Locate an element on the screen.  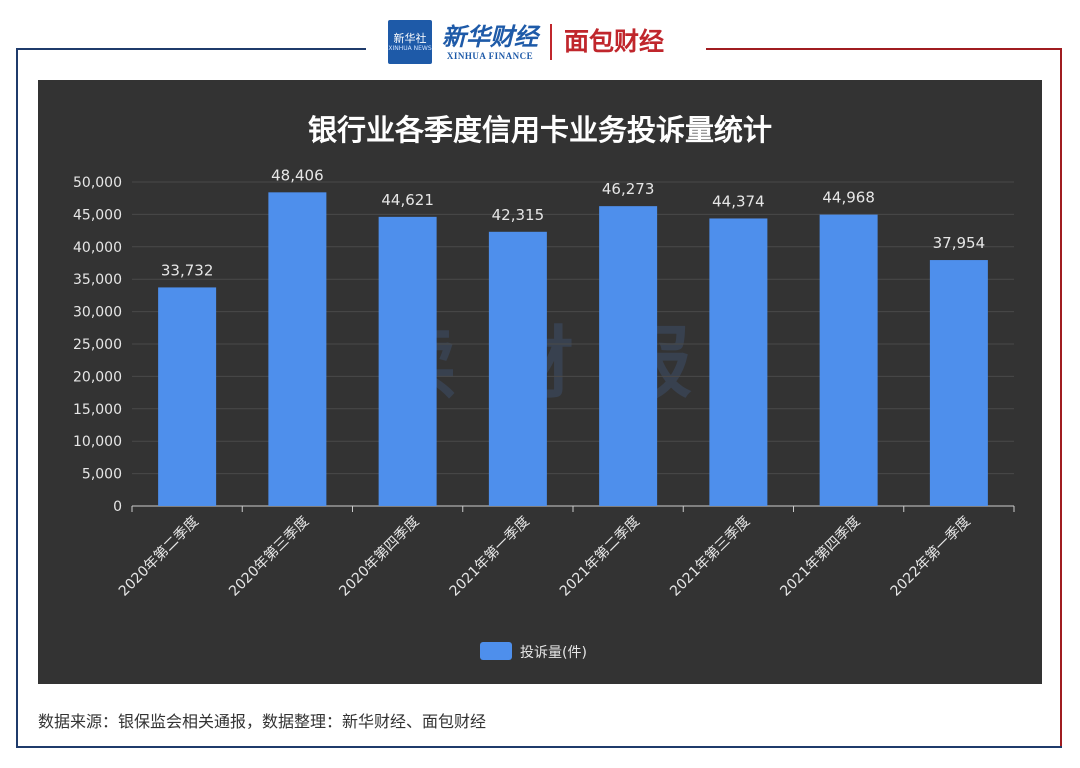
y-tick-label: 15,000 is located at coordinates (97, 410).